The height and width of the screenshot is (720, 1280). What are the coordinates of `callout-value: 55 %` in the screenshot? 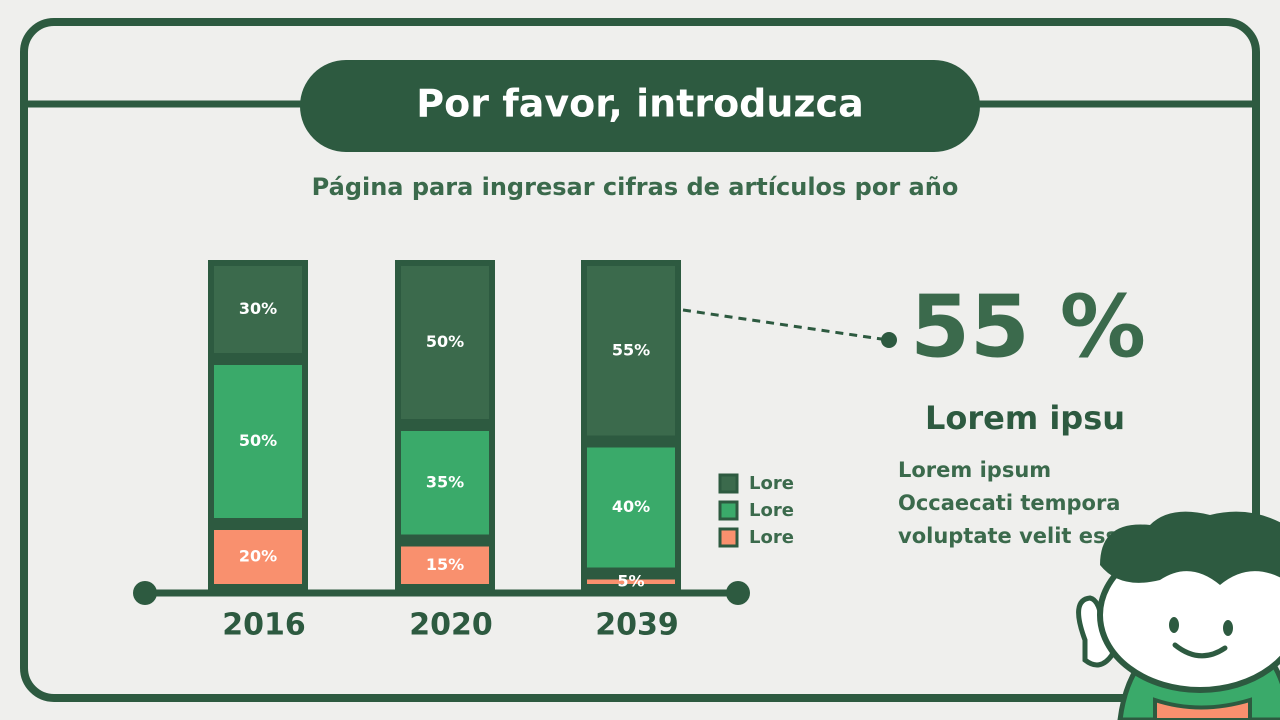 It's located at (1028, 327).